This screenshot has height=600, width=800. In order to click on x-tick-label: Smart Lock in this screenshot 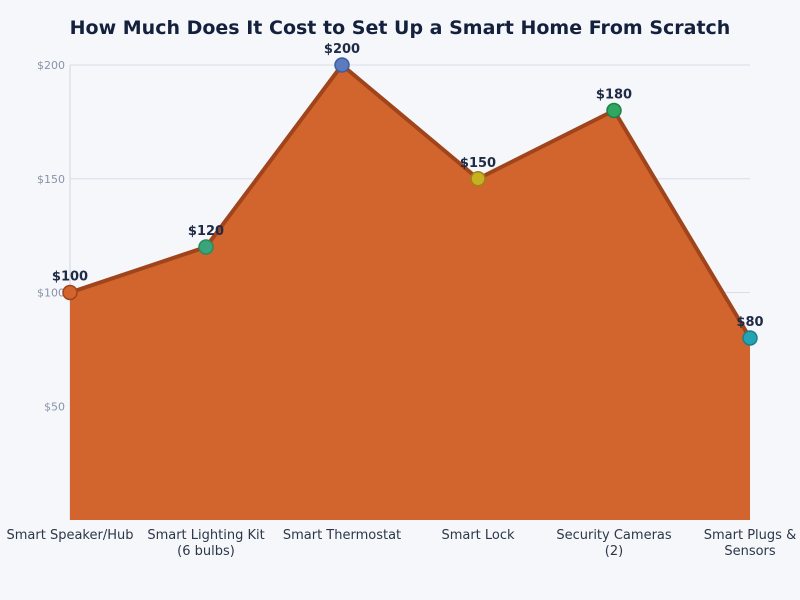, I will do `click(478, 535)`.